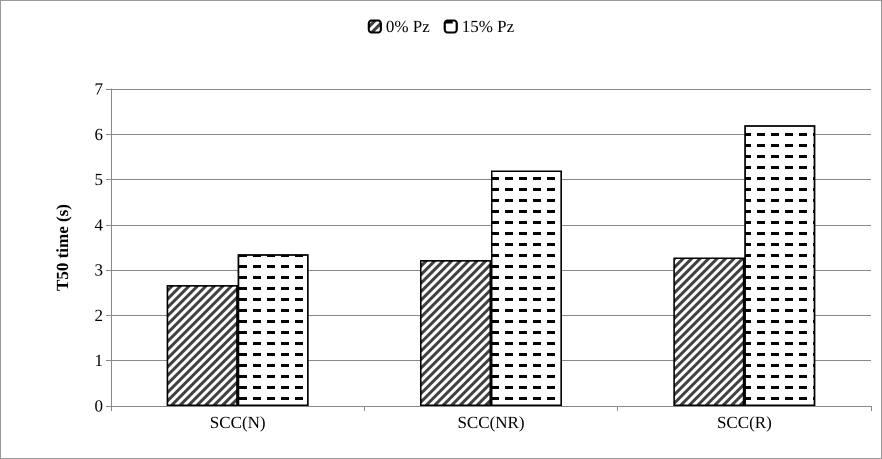 This screenshot has width=882, height=459. I want to click on y-tick-label: 5, so click(98, 180).